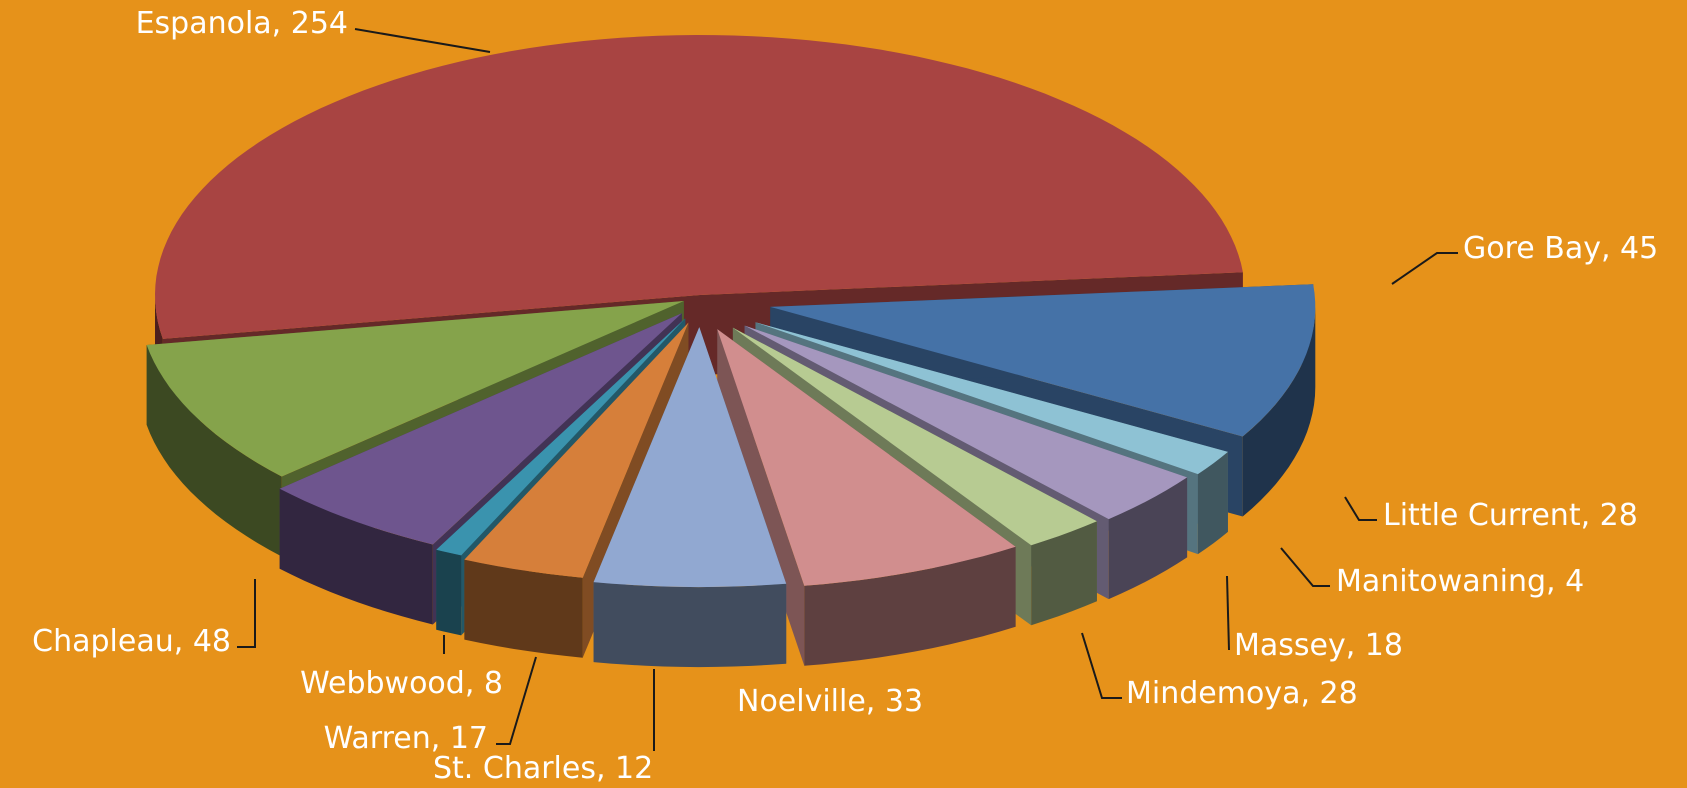  What do you see at coordinates (690, 497) in the screenshot?
I see `pie-slice-mindemoya` at bounding box center [690, 497].